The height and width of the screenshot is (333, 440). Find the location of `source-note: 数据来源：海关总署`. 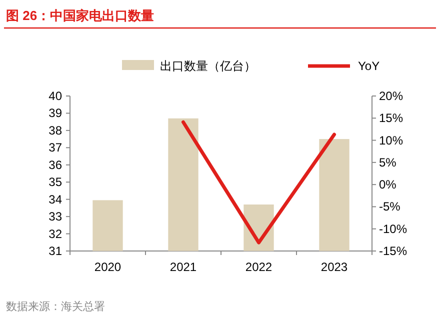

source-note: 数据来源：海关总署 is located at coordinates (55, 306).